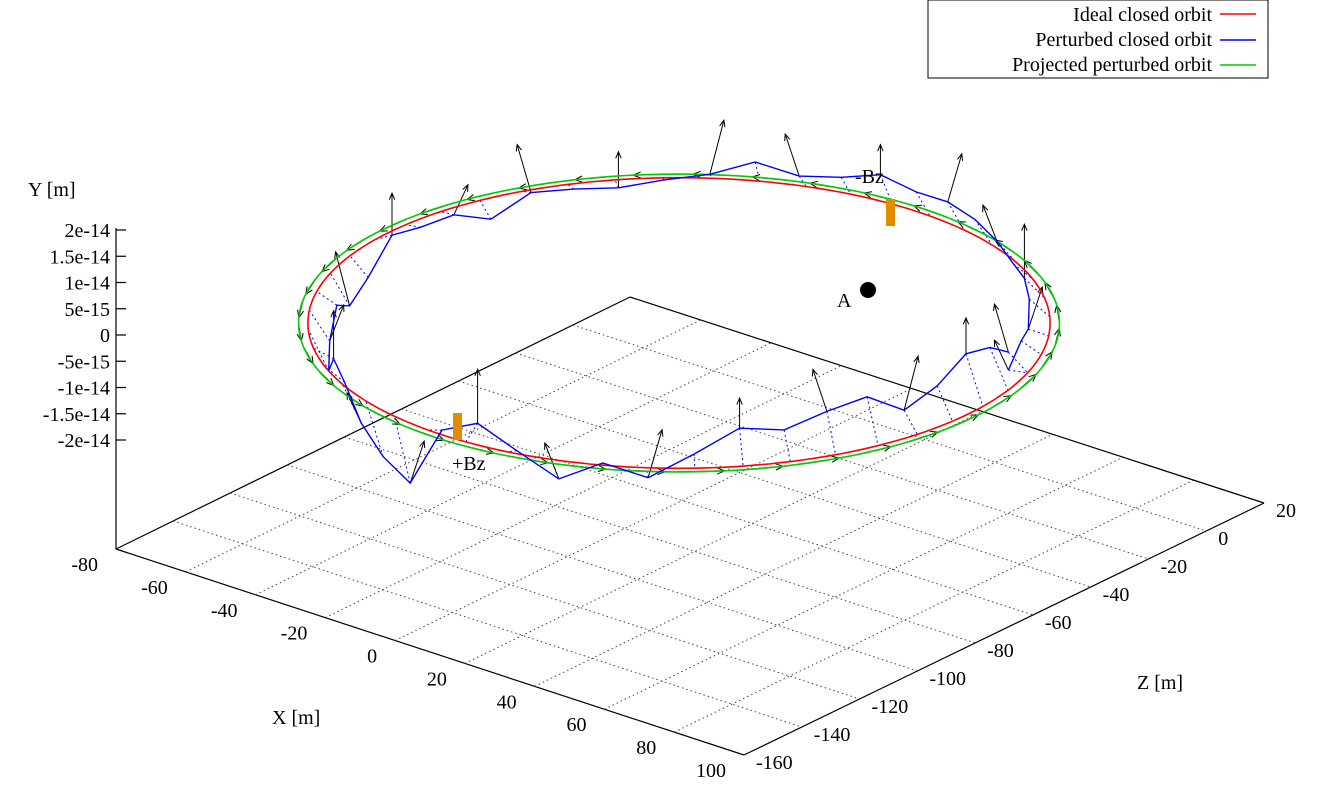 This screenshot has width=1324, height=788. Describe the element at coordinates (87, 310) in the screenshot. I see `y-tick-label: 5e-15` at that location.